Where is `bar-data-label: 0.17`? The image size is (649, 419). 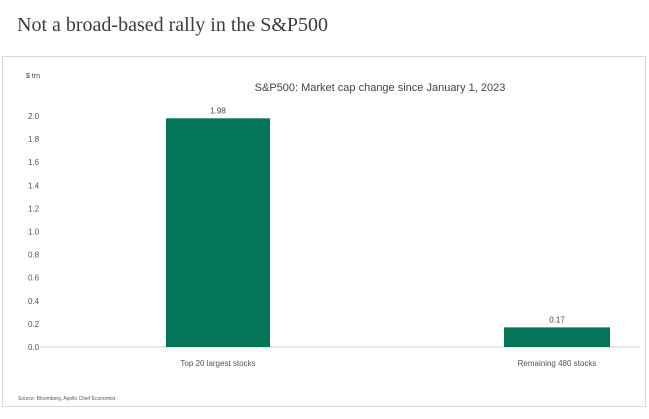 bar-data-label: 0.17 is located at coordinates (557, 319).